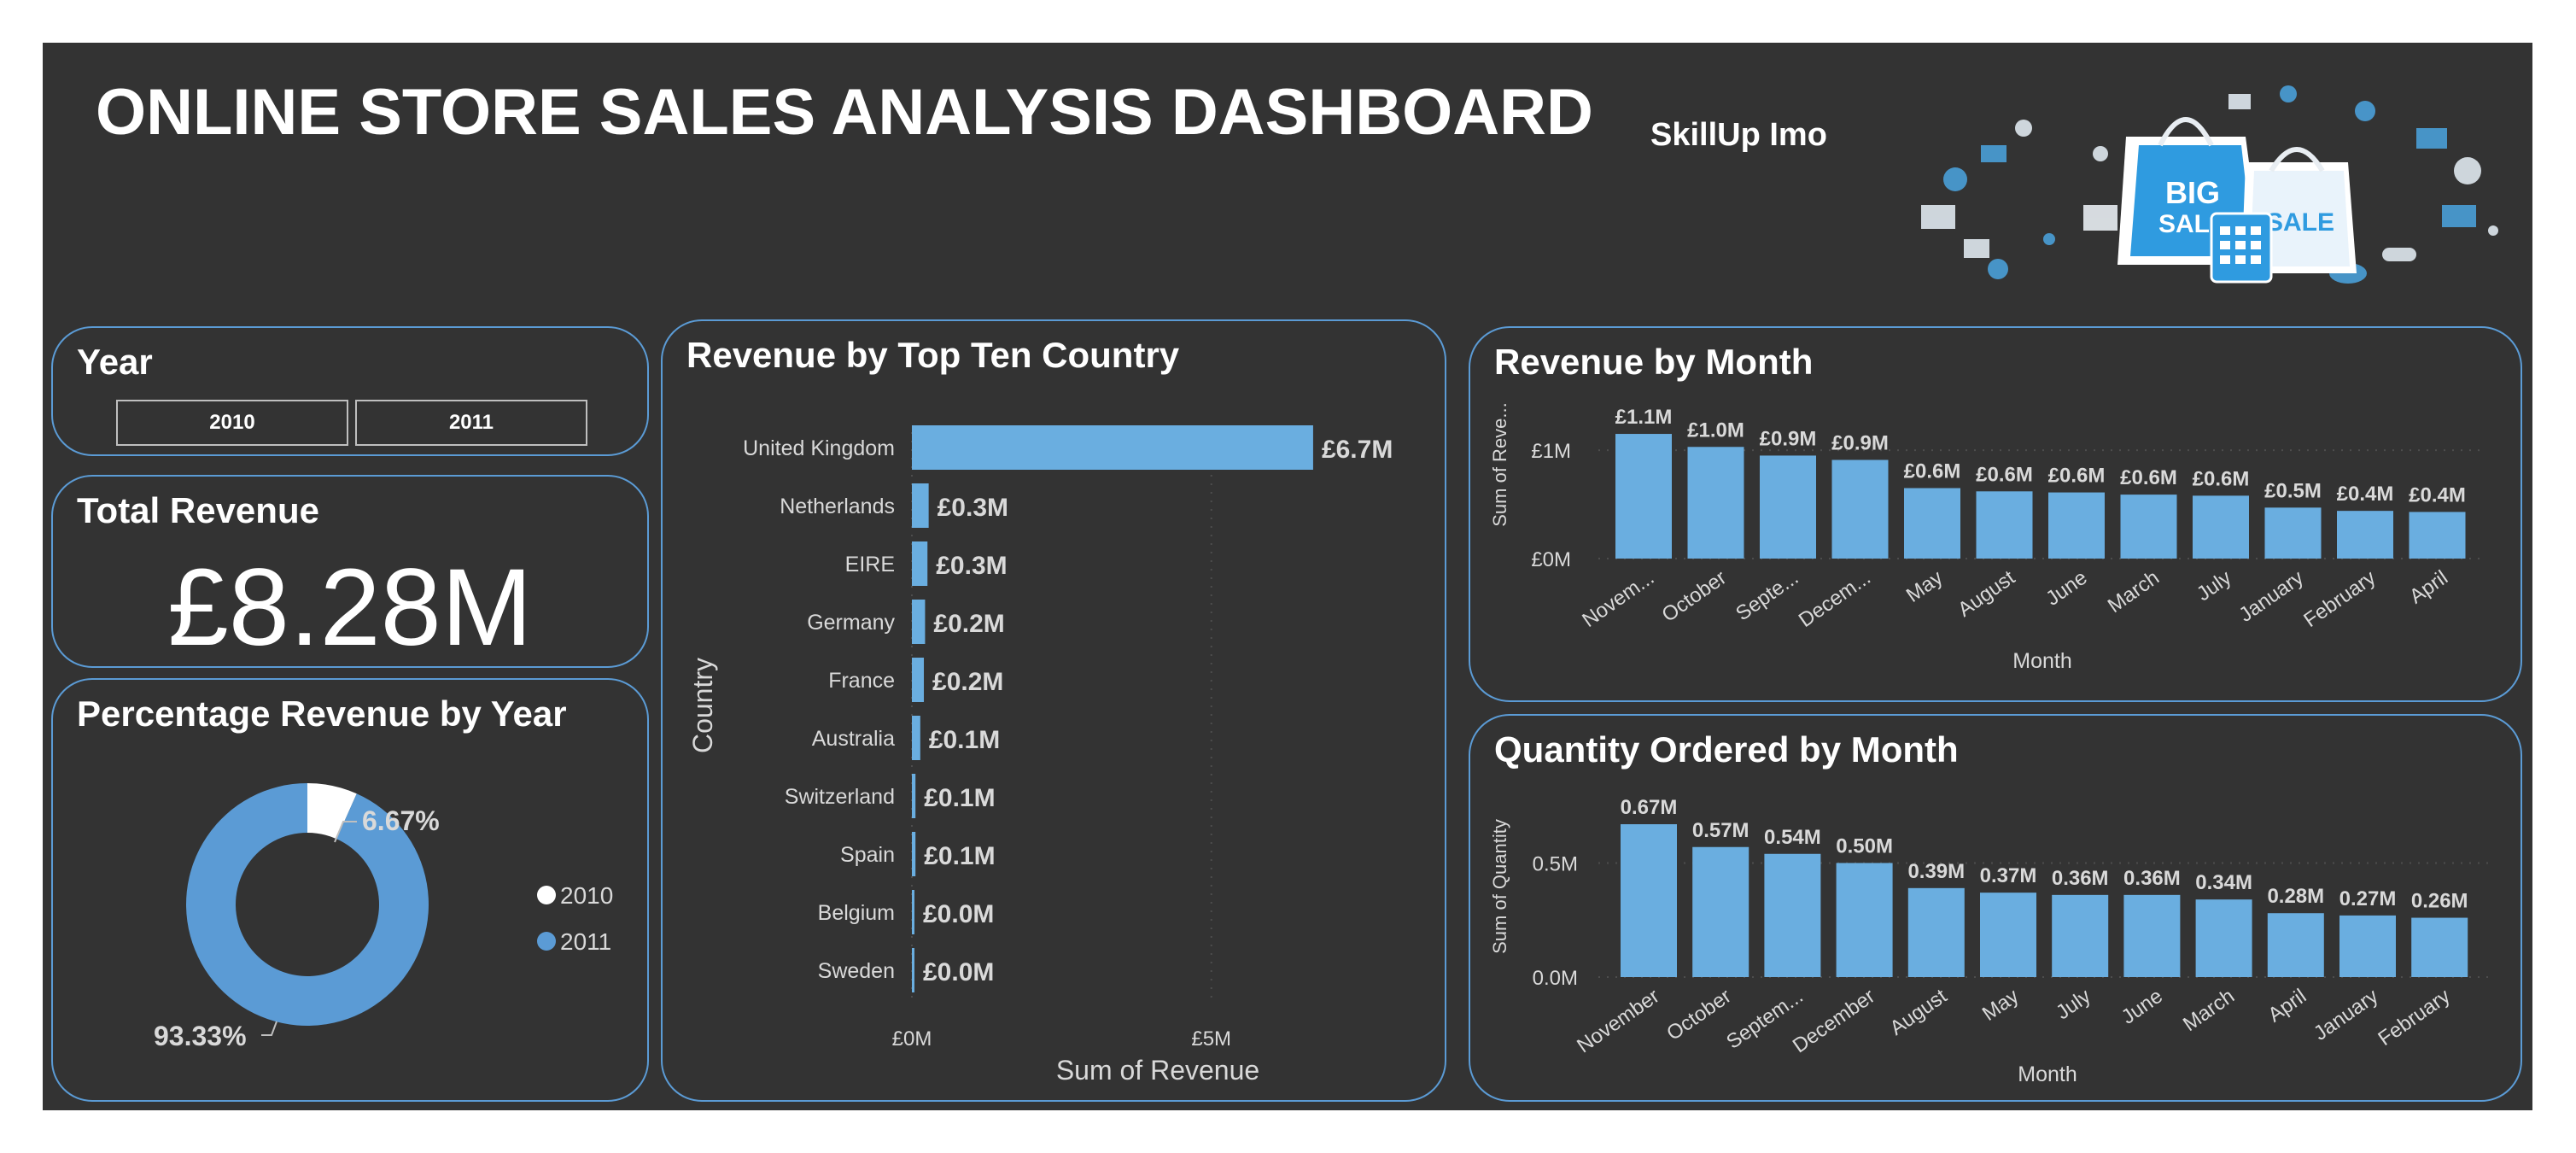  I want to click on y-axis-title: Sum of Quantity, so click(1499, 887).